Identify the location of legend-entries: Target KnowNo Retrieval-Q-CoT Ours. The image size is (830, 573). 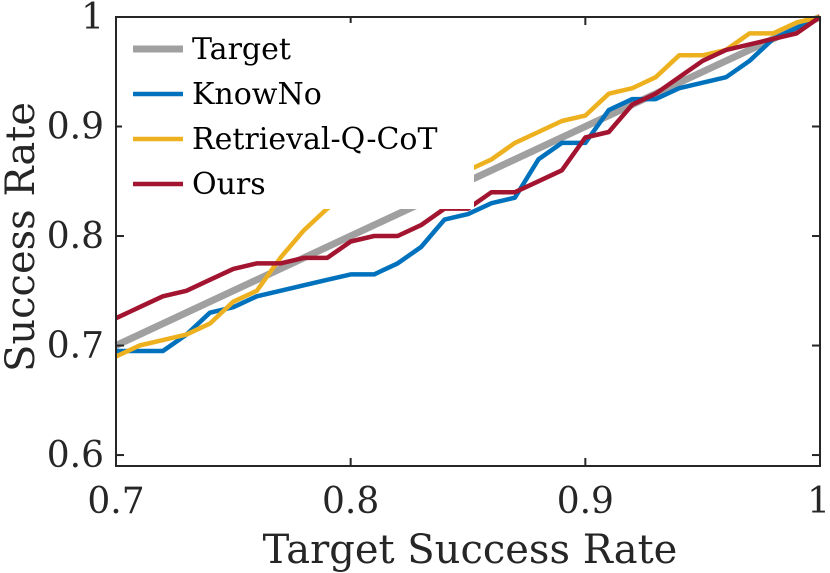
(285, 117).